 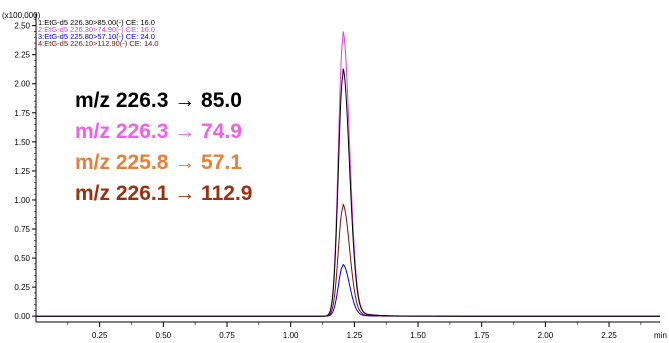 What do you see at coordinates (158, 131) in the screenshot?
I see `transition-annotation: m/z 226.3 → 74.9` at bounding box center [158, 131].